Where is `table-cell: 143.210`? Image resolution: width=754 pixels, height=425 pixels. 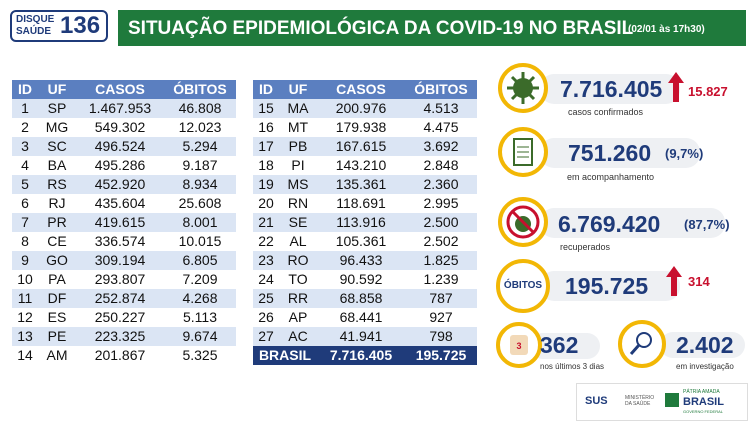
table-cell: 143.210 is located at coordinates (361, 165).